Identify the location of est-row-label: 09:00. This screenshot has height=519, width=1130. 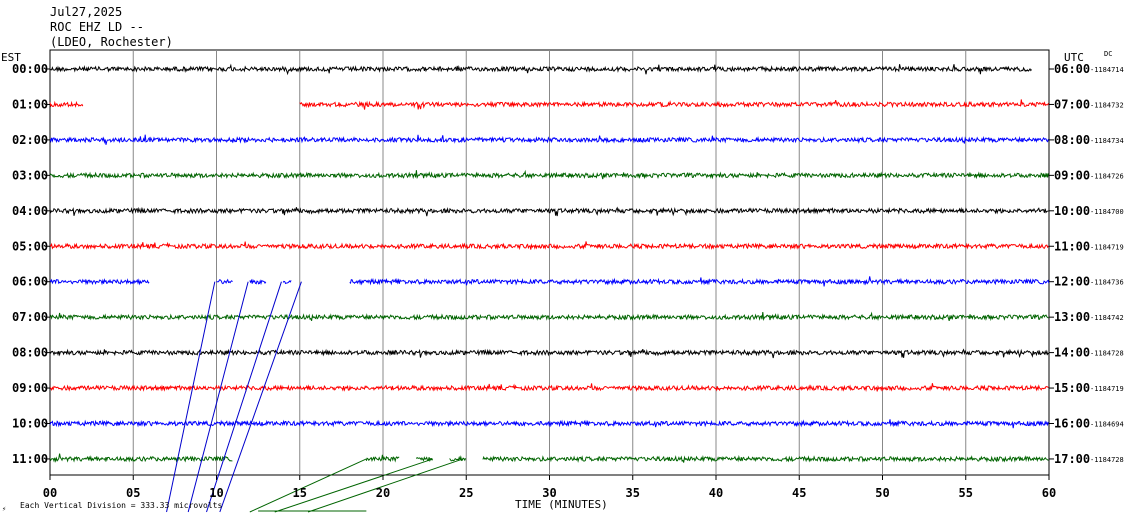
(30, 388).